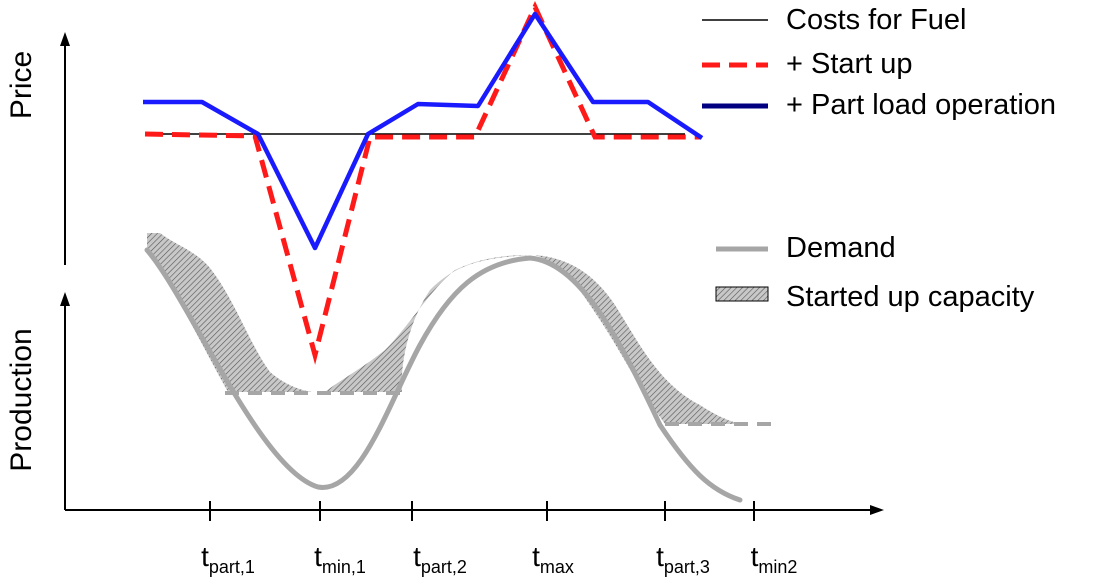 The width and height of the screenshot is (1114, 585). What do you see at coordinates (474, 511) in the screenshot?
I see `time-axis` at bounding box center [474, 511].